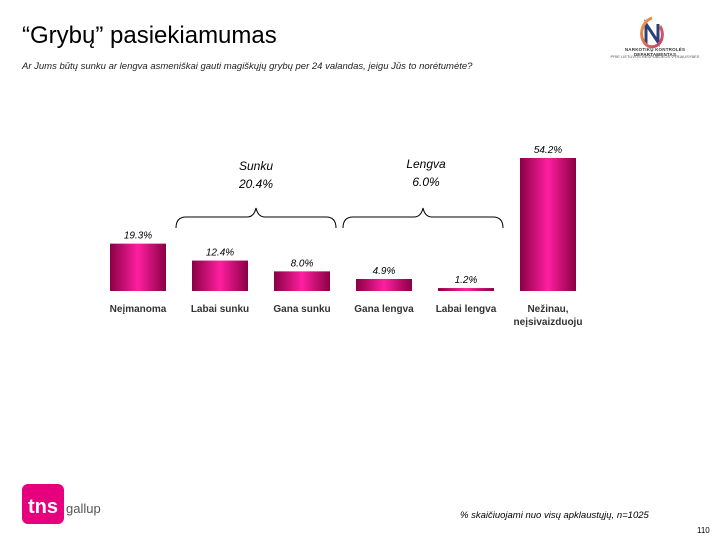  What do you see at coordinates (652, 32) in the screenshot?
I see `nkd-logo-icon` at bounding box center [652, 32].